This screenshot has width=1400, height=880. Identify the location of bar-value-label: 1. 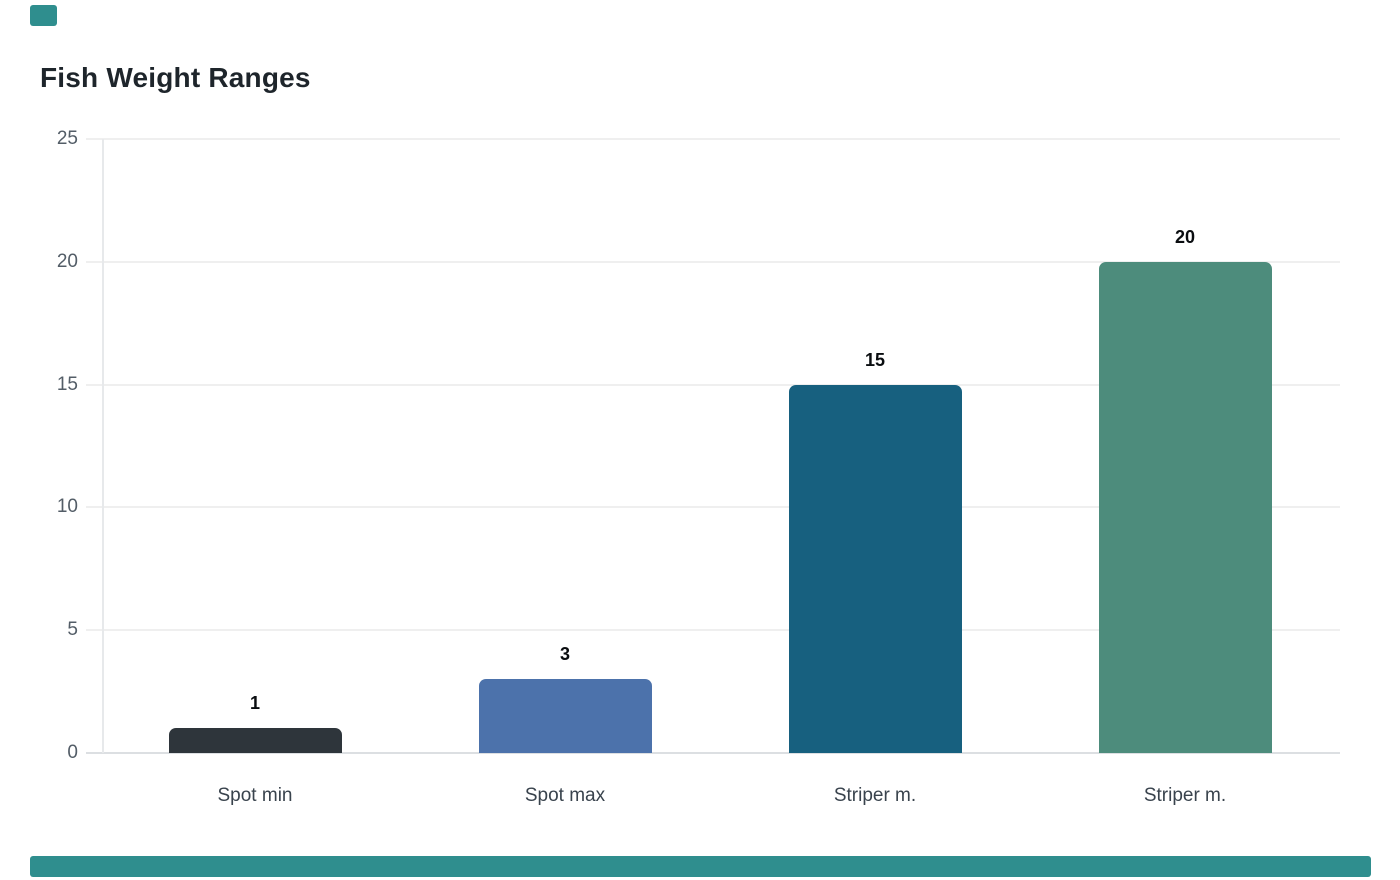
(254, 703).